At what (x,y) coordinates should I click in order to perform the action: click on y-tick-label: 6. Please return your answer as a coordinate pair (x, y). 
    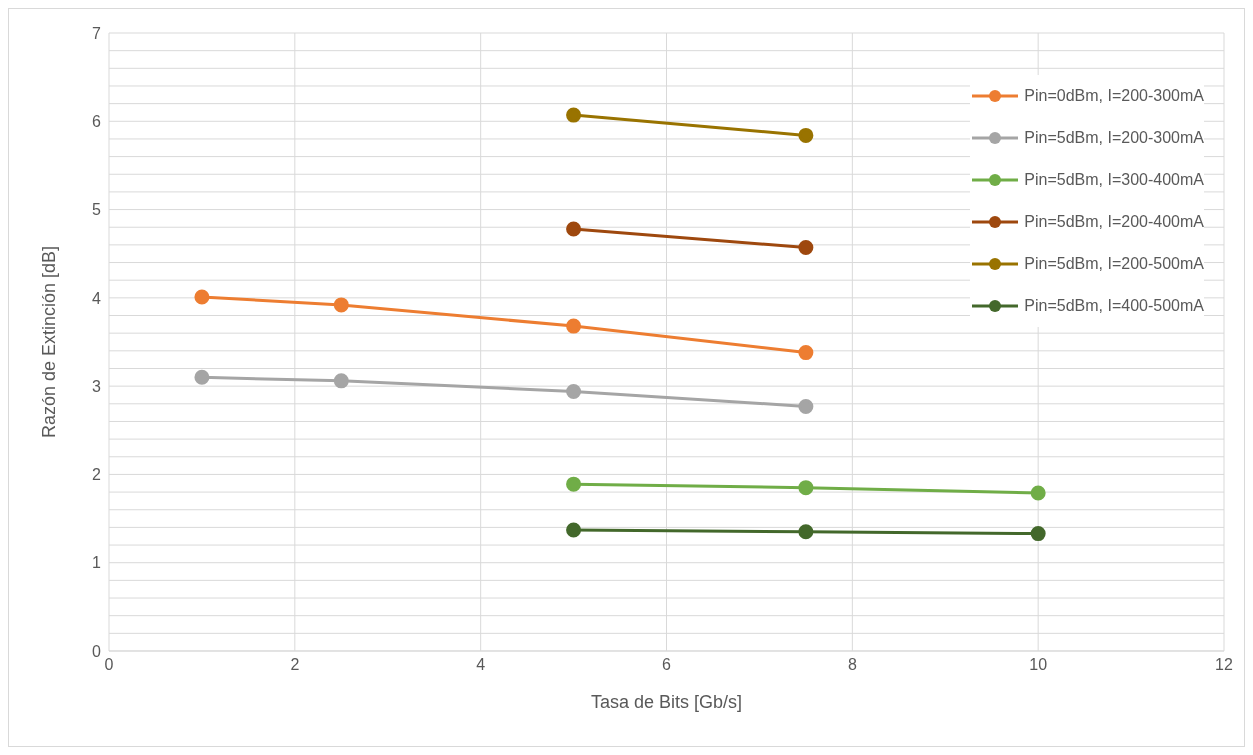
    Looking at the image, I should click on (97, 121).